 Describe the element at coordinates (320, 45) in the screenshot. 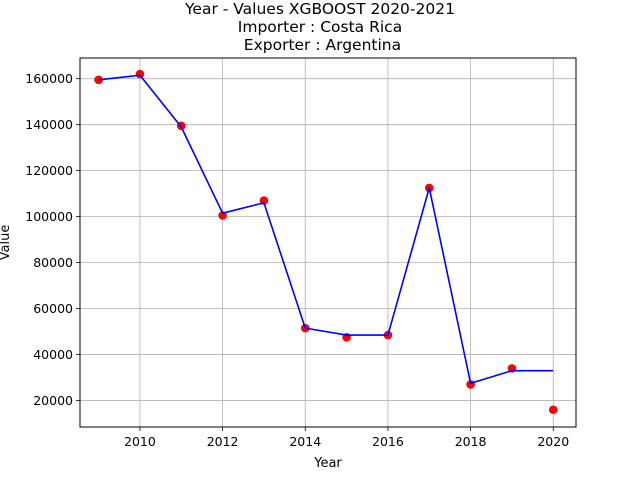

I see `chart-title-line-3: Exporter : Argentina` at that location.